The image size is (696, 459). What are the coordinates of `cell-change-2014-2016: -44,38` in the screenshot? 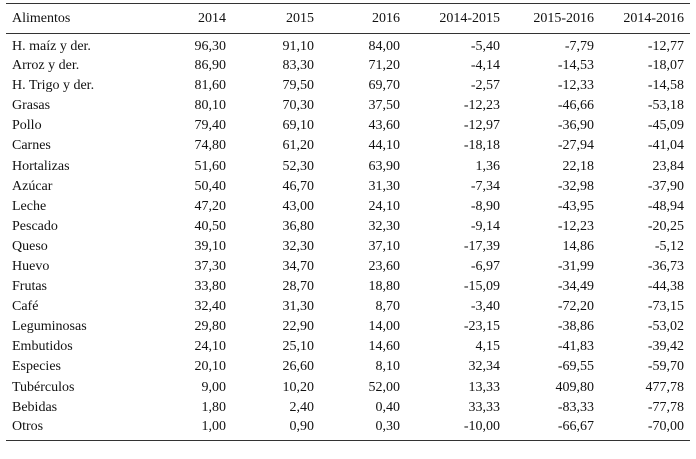 It's located at (665, 287).